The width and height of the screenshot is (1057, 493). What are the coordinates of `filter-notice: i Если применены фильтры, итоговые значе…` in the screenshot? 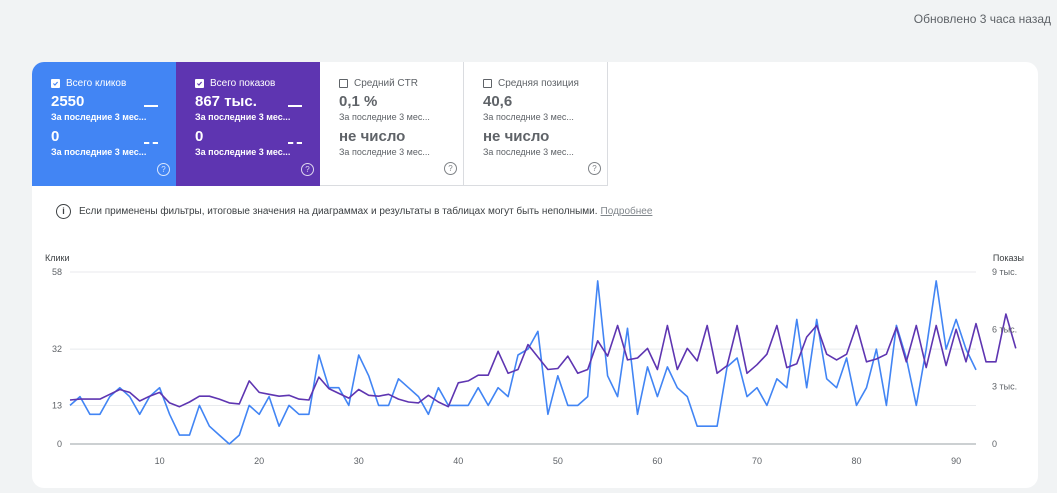 It's located at (354, 211).